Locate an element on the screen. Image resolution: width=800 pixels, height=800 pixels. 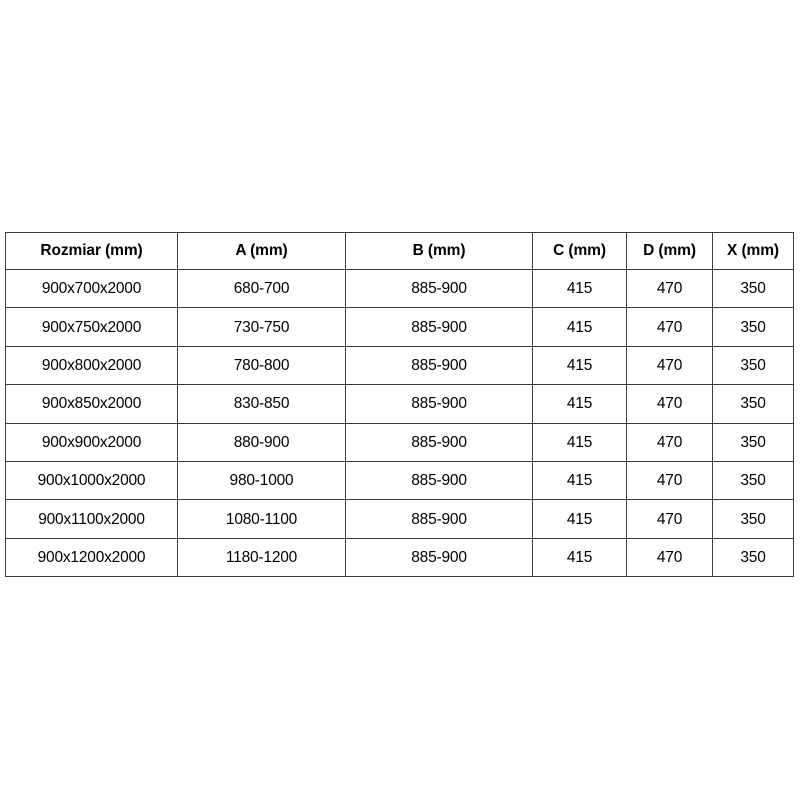
table-row: 900x700x2000 680-700 885-900 415 470 350 is located at coordinates (399, 288).